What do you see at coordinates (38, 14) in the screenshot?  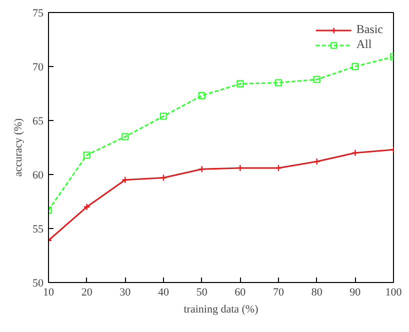 I see `y-tick-label: 75` at bounding box center [38, 14].